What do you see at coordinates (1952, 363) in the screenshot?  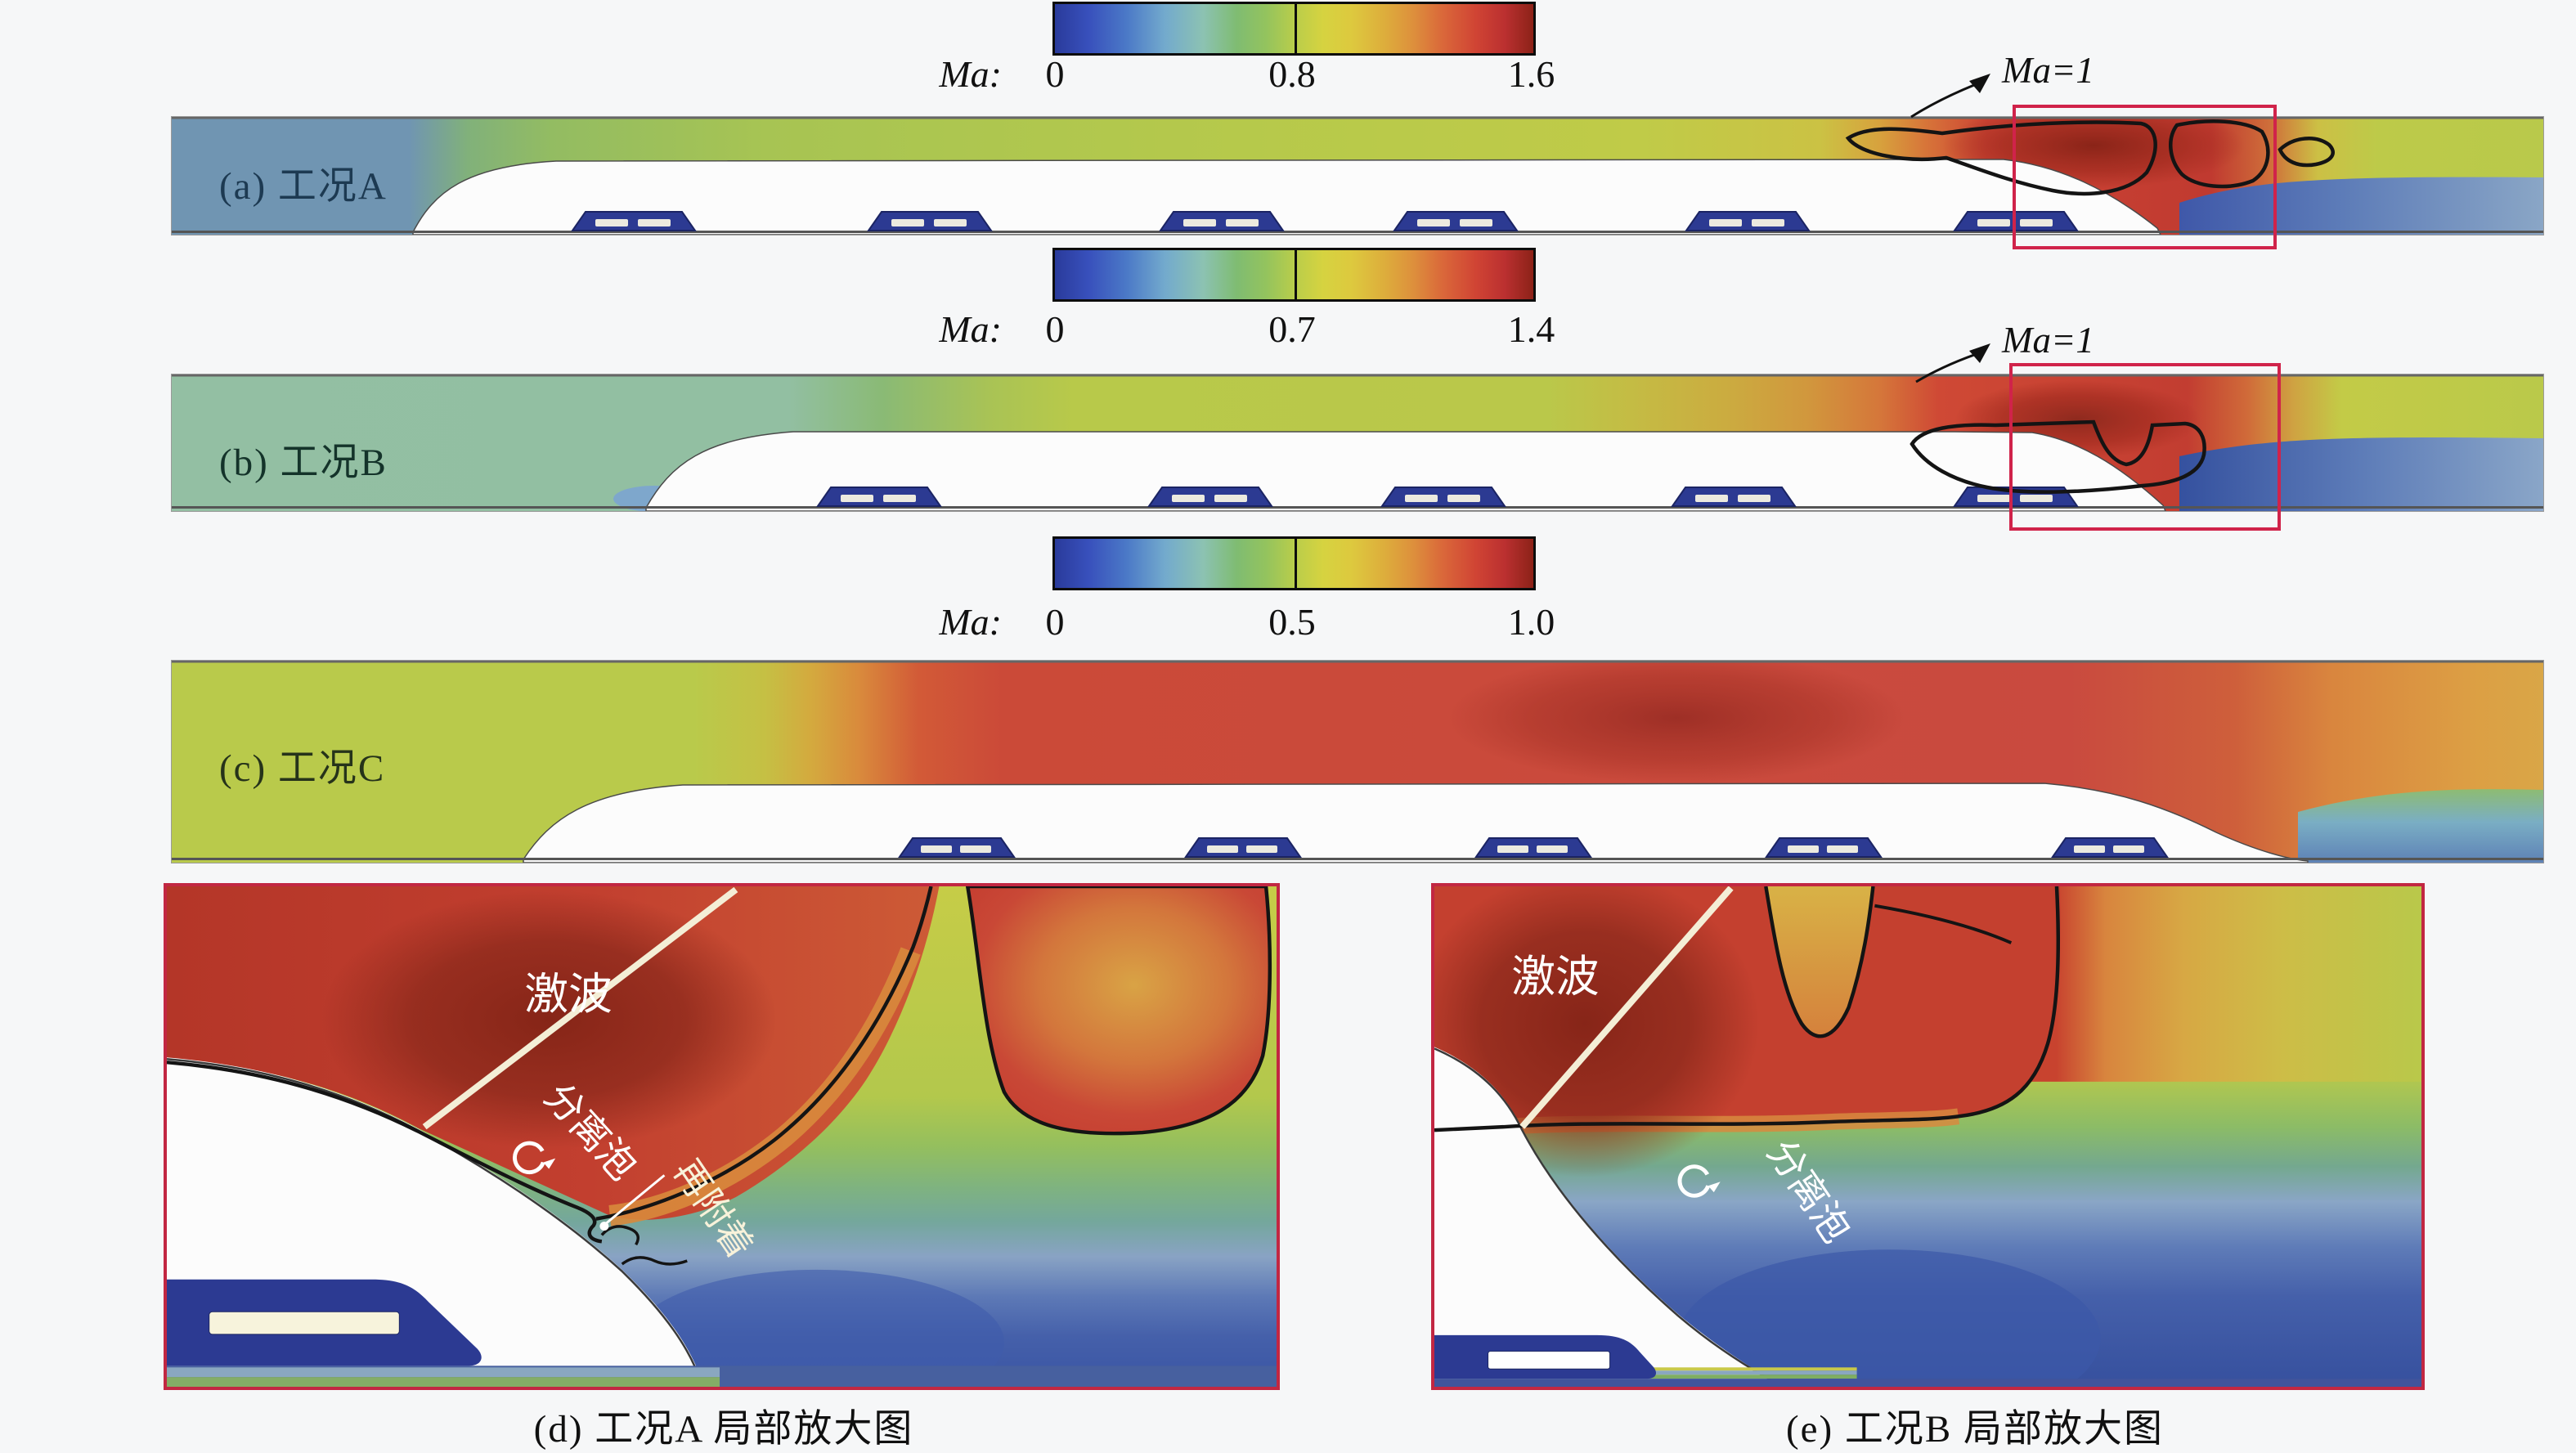 I see `sonic-arrow-b` at bounding box center [1952, 363].